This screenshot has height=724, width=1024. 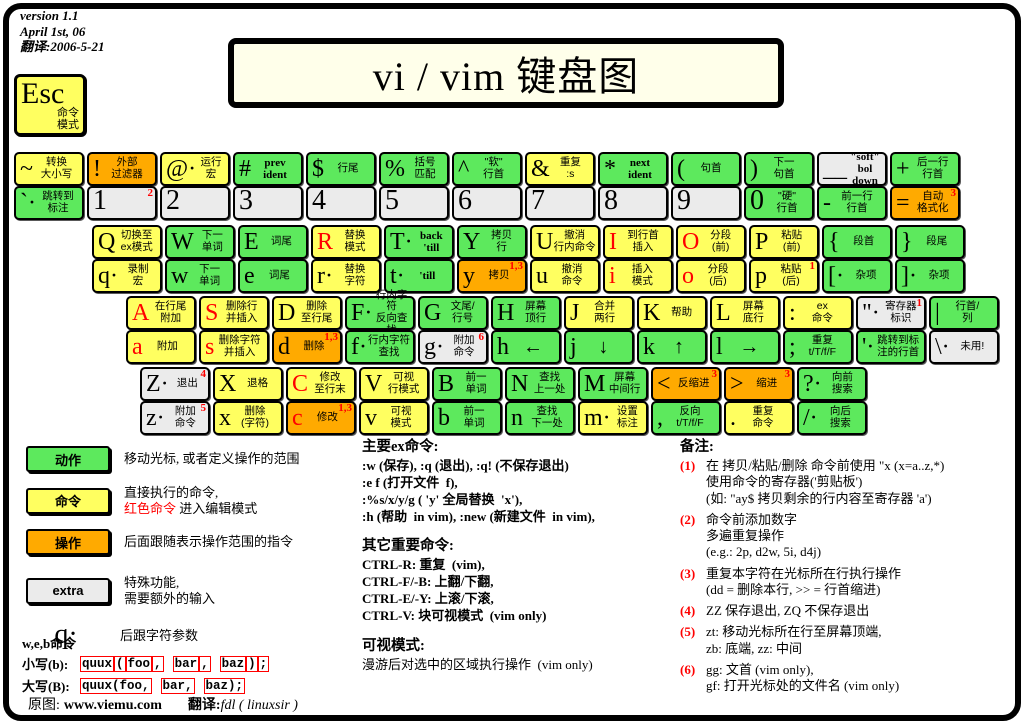 I want to click on key-symbol: {, so click(x=834, y=242).